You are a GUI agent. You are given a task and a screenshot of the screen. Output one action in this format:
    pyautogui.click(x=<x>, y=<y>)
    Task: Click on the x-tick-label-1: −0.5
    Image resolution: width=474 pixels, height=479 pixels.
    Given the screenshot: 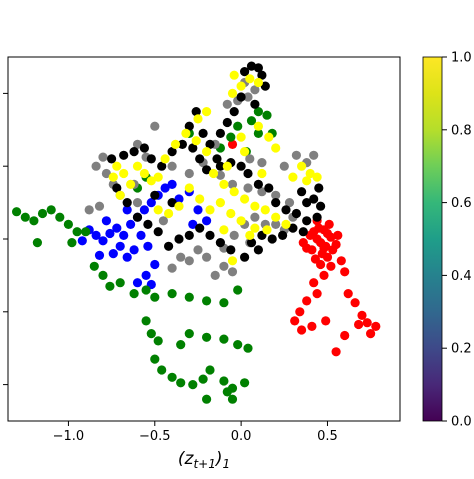 What is the action you would take?
    pyautogui.click(x=155, y=436)
    